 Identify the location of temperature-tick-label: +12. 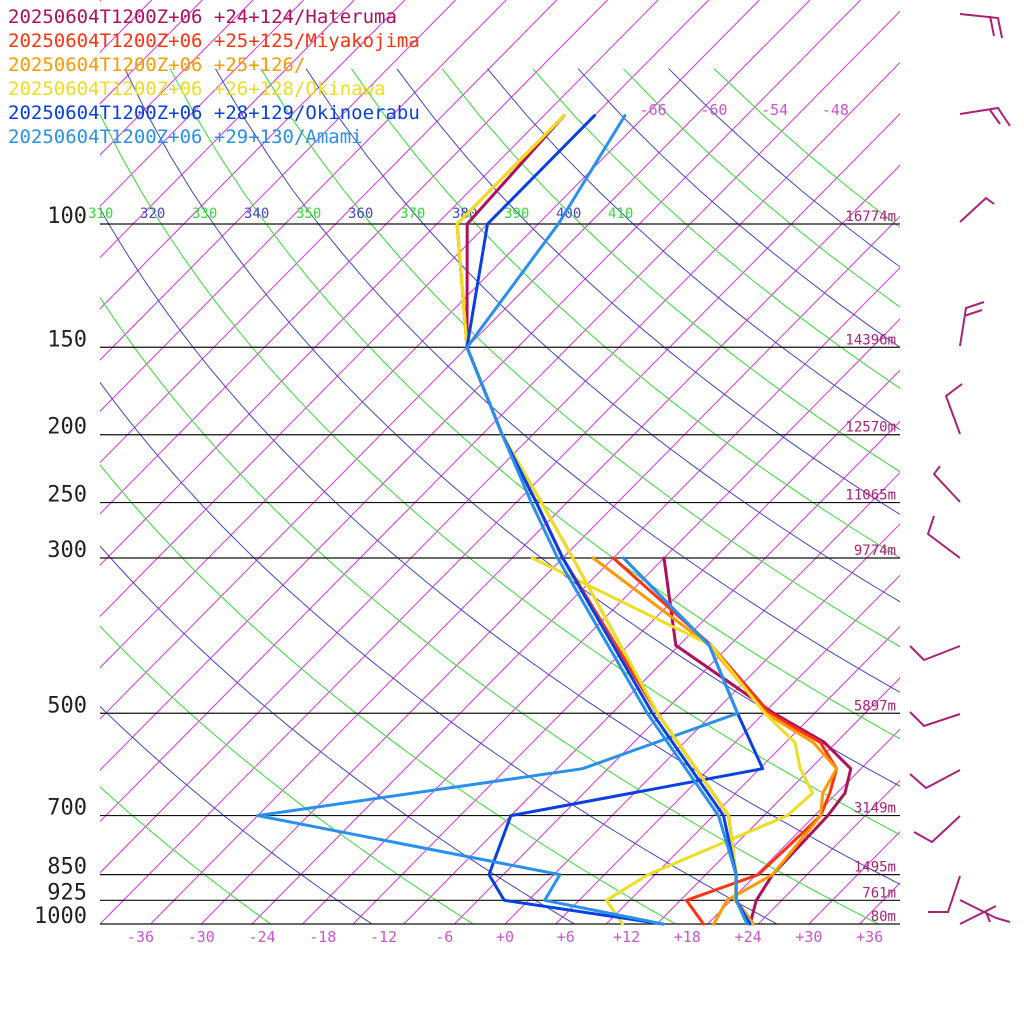
(626, 937).